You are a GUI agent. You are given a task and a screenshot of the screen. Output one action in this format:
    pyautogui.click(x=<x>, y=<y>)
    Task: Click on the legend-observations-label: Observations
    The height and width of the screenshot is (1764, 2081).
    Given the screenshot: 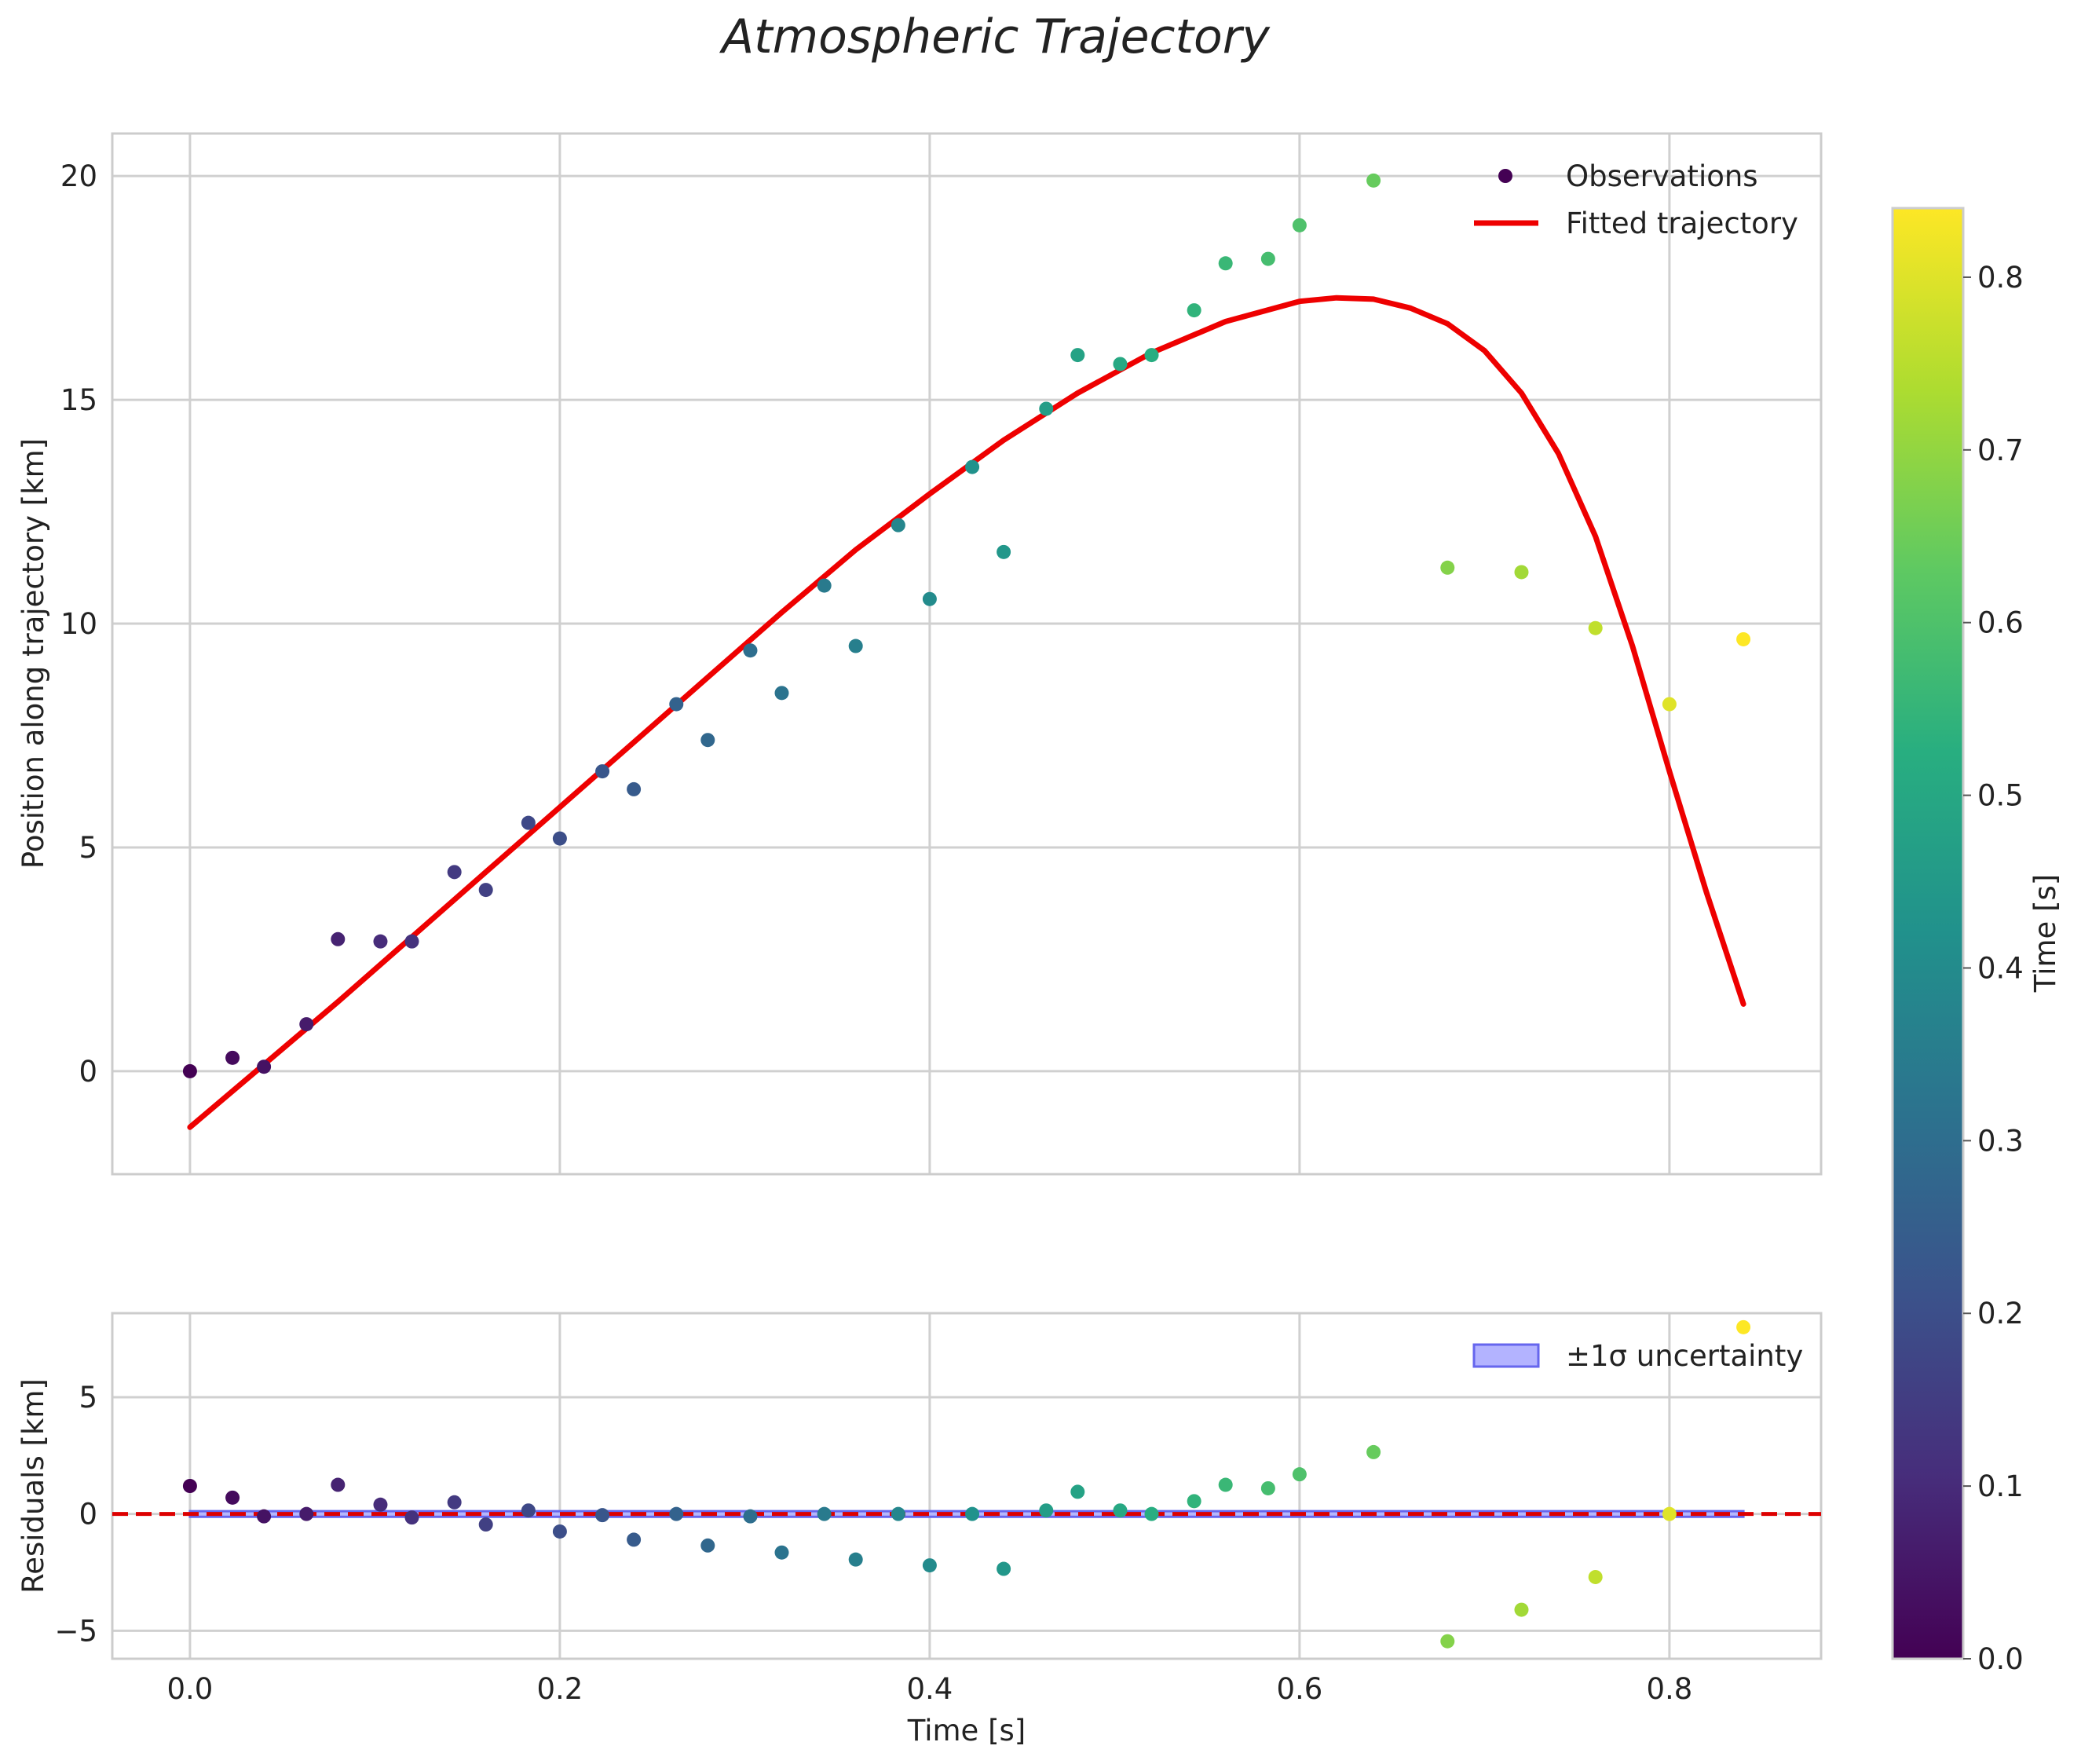 What is the action you would take?
    pyautogui.click(x=1662, y=176)
    